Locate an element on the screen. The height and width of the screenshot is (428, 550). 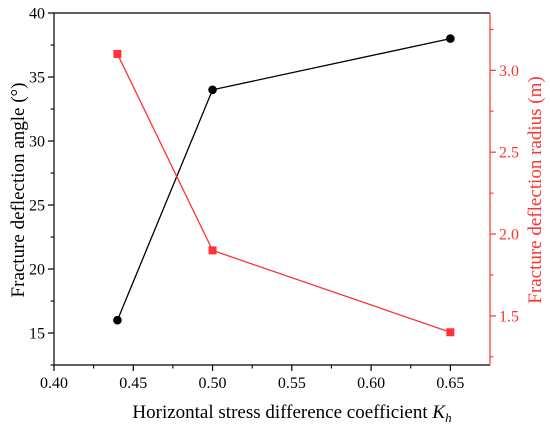
right-y-tick-label: 3.0 is located at coordinates (509, 71).